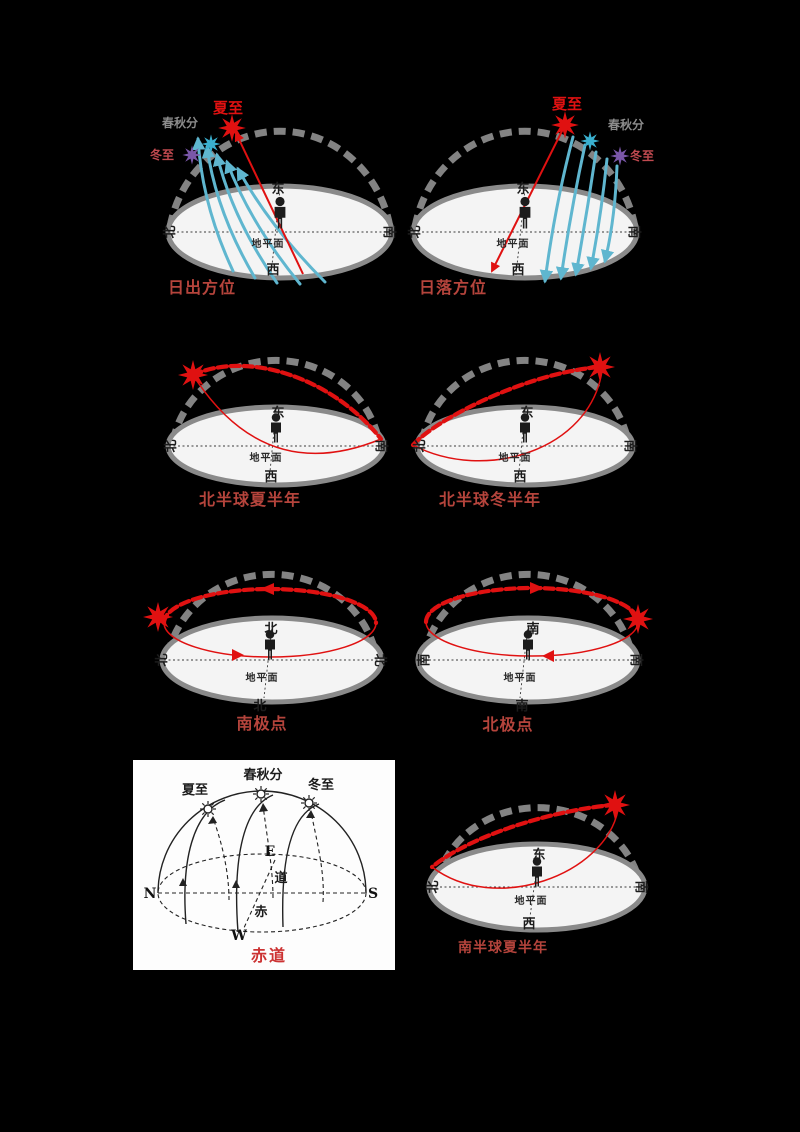  Describe the element at coordinates (238, 936) in the screenshot. I see `west-letter: W` at that location.